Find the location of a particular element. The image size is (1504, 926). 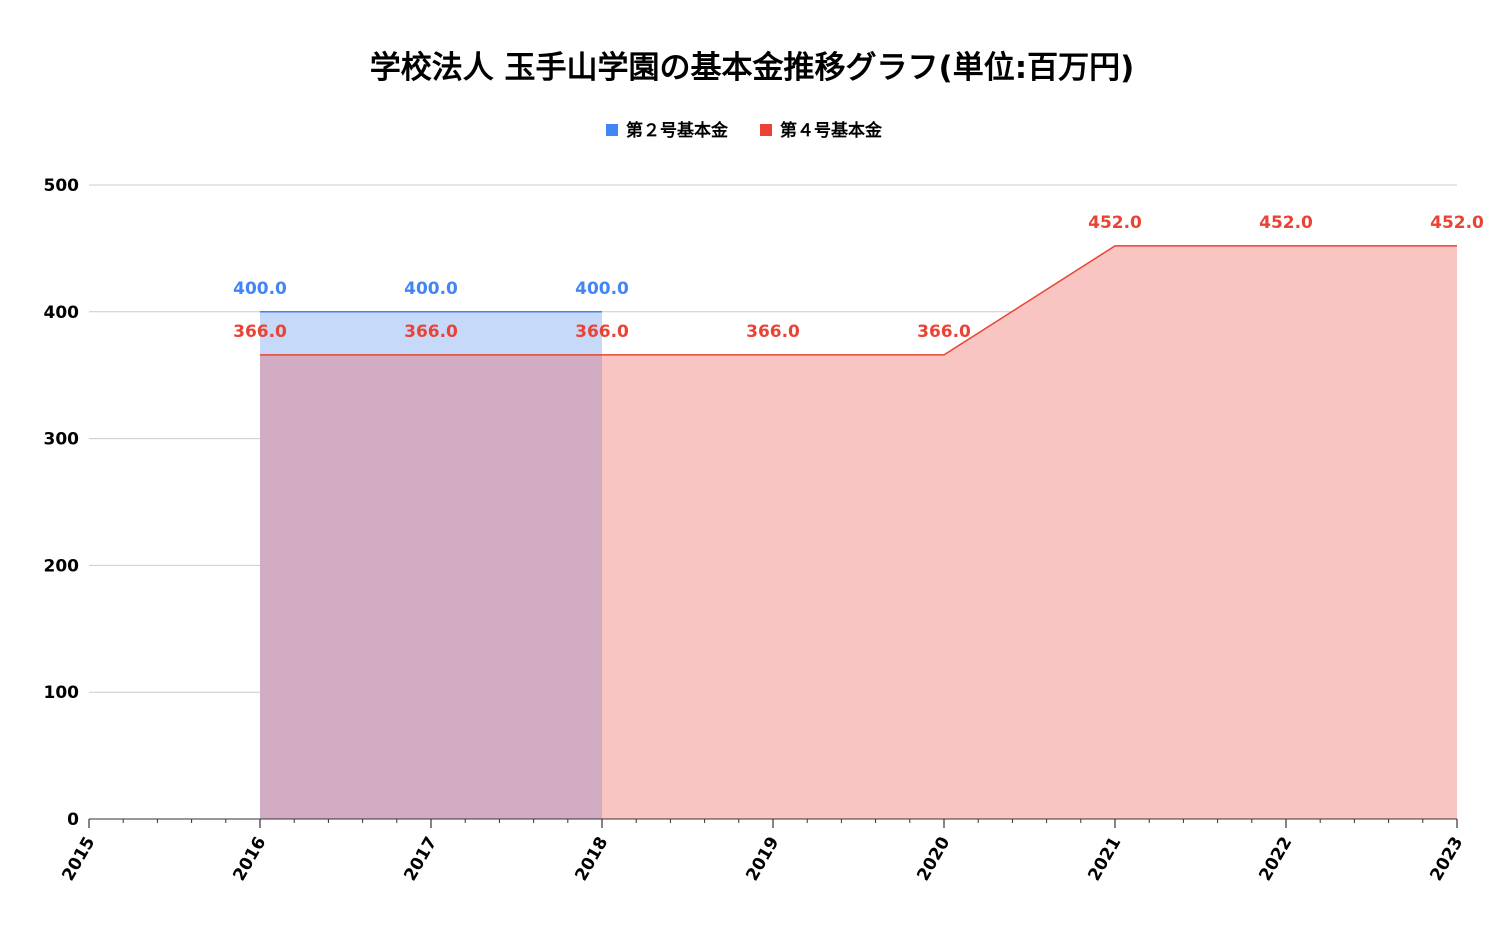

x-tick-label-2016: 2016 is located at coordinates (249, 859).